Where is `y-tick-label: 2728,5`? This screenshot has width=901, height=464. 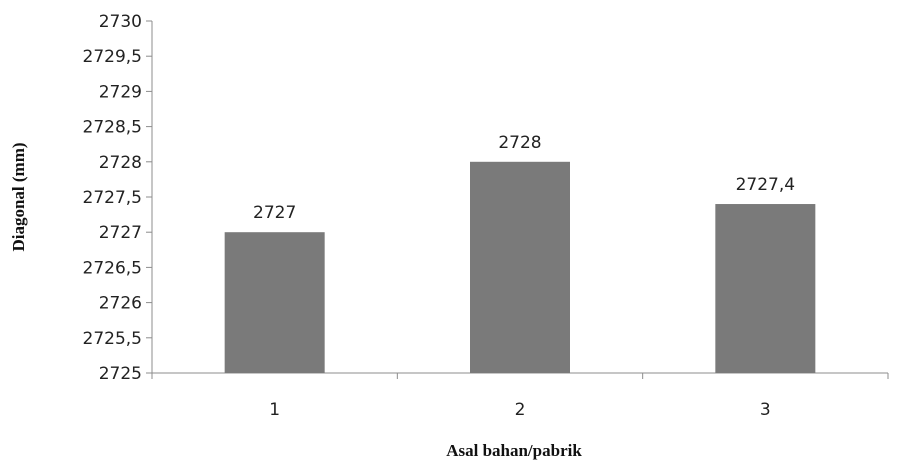 y-tick-label: 2728,5 is located at coordinates (112, 128).